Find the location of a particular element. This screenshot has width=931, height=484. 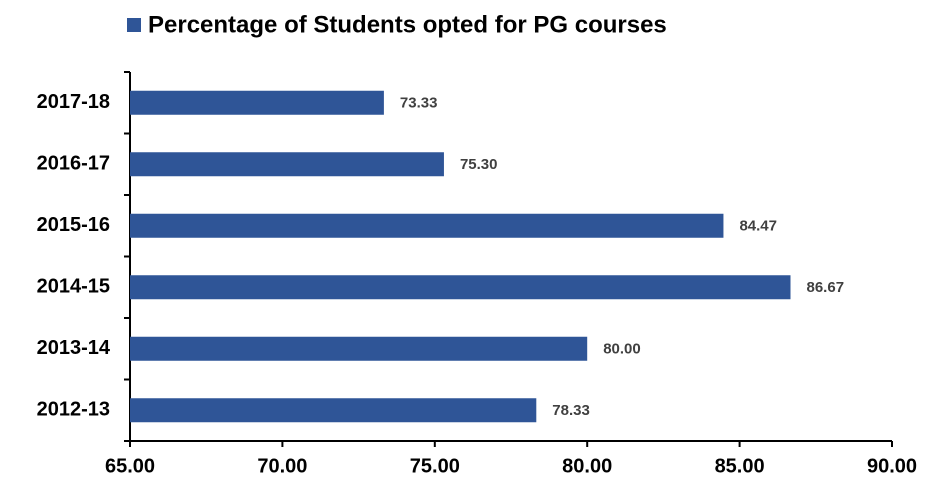

y-tick-label: 2014-15 is located at coordinates (73, 287).